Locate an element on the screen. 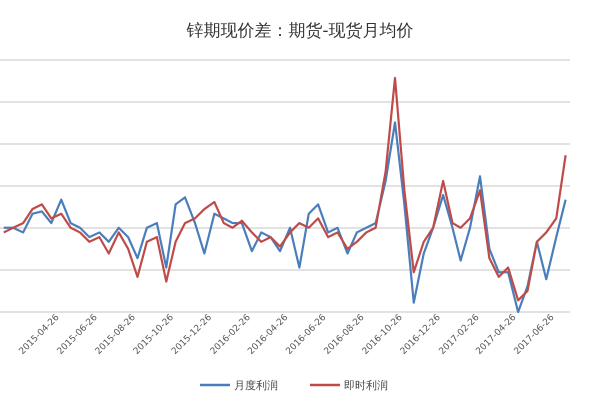  legend-label: 即时利润 is located at coordinates (366, 385).